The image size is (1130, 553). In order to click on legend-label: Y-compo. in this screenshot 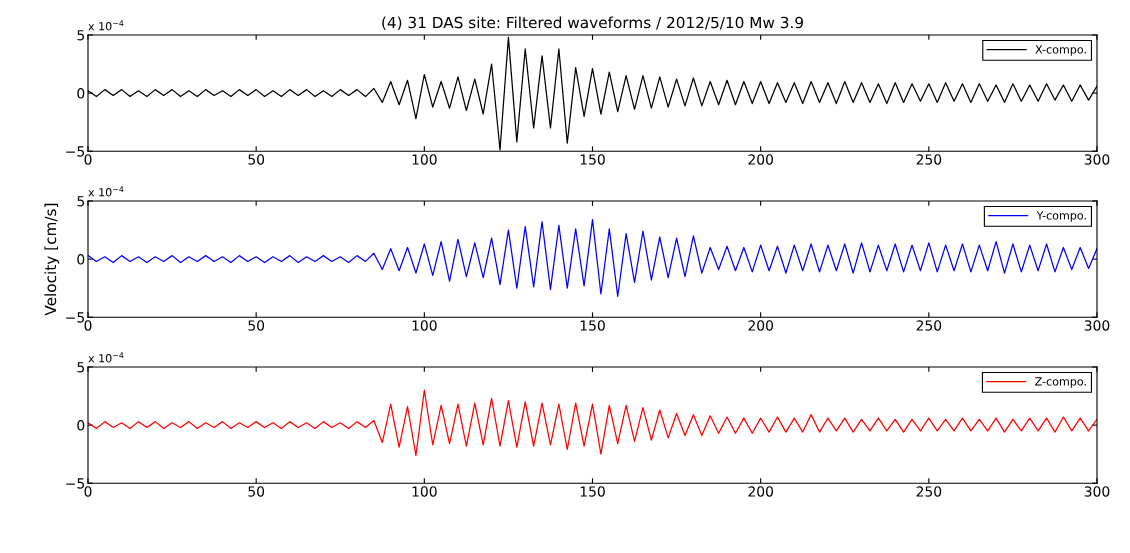, I will do `click(1061, 216)`.